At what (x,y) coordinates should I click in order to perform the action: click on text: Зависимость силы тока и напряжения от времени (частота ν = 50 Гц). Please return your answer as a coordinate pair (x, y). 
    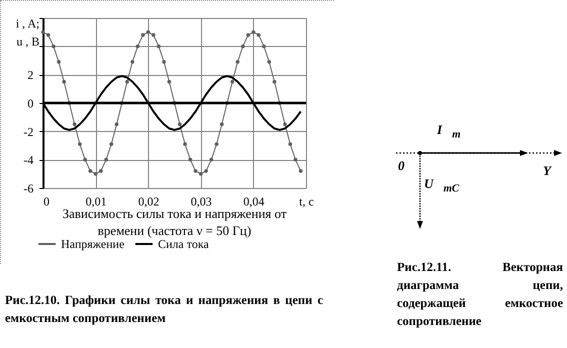
    Looking at the image, I should click on (174, 222).